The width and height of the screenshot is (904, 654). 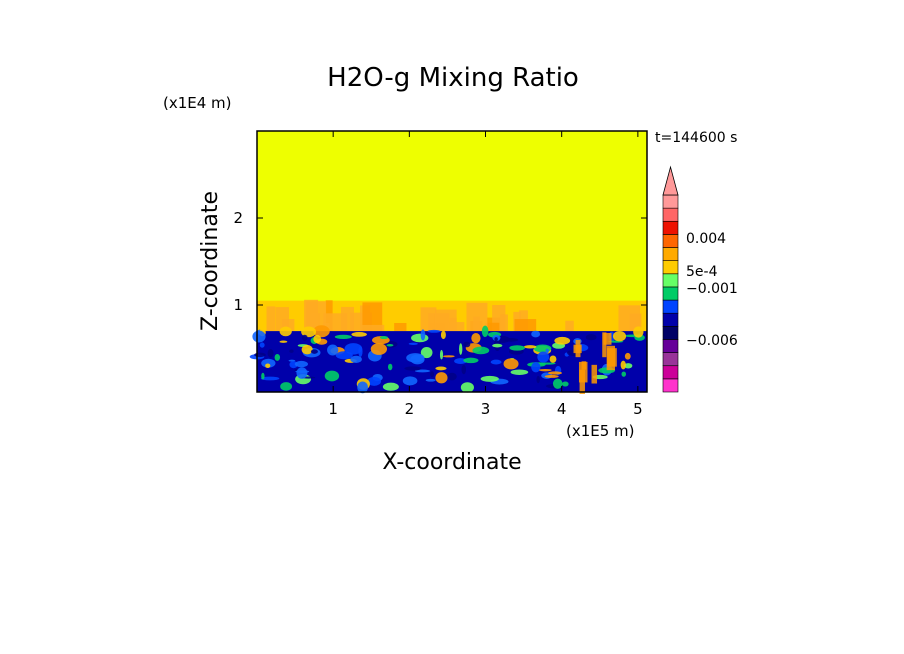 What do you see at coordinates (562, 409) in the screenshot?
I see `x-tick-label: 4` at bounding box center [562, 409].